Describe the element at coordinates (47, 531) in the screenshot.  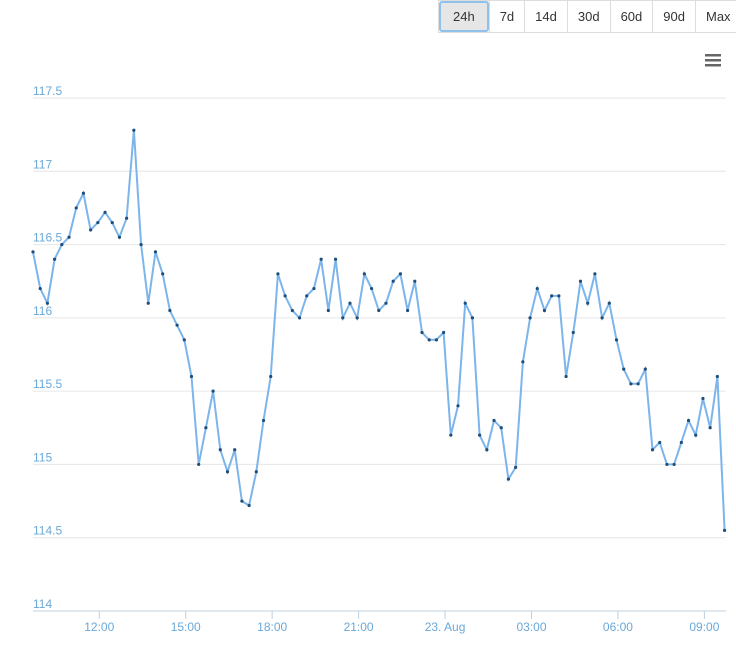
I see `y-tick-label: 114.5` at that location.